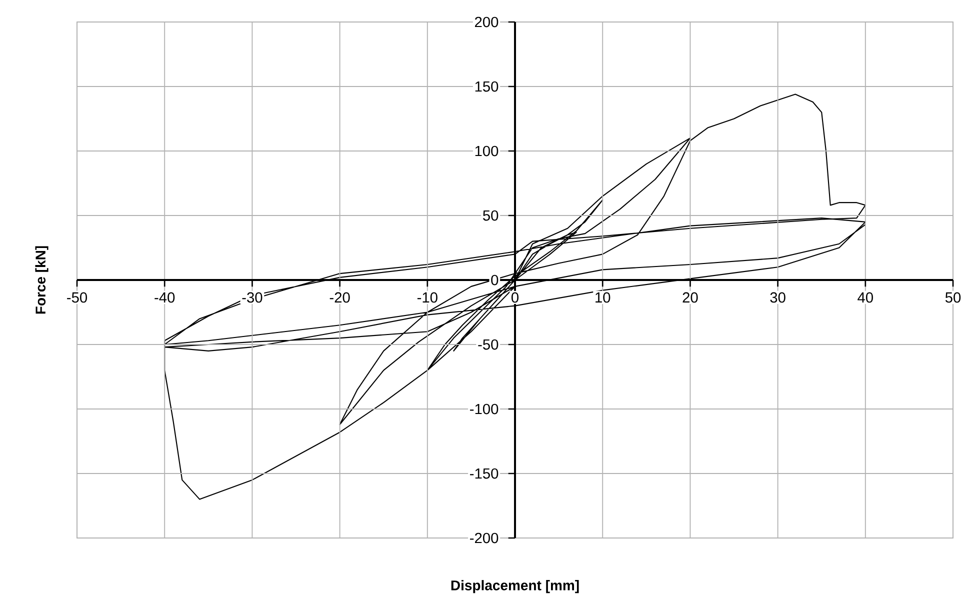 Image resolution: width=963 pixels, height=603 pixels. What do you see at coordinates (484, 473) in the screenshot?
I see `y-tick-label: -150` at bounding box center [484, 473].